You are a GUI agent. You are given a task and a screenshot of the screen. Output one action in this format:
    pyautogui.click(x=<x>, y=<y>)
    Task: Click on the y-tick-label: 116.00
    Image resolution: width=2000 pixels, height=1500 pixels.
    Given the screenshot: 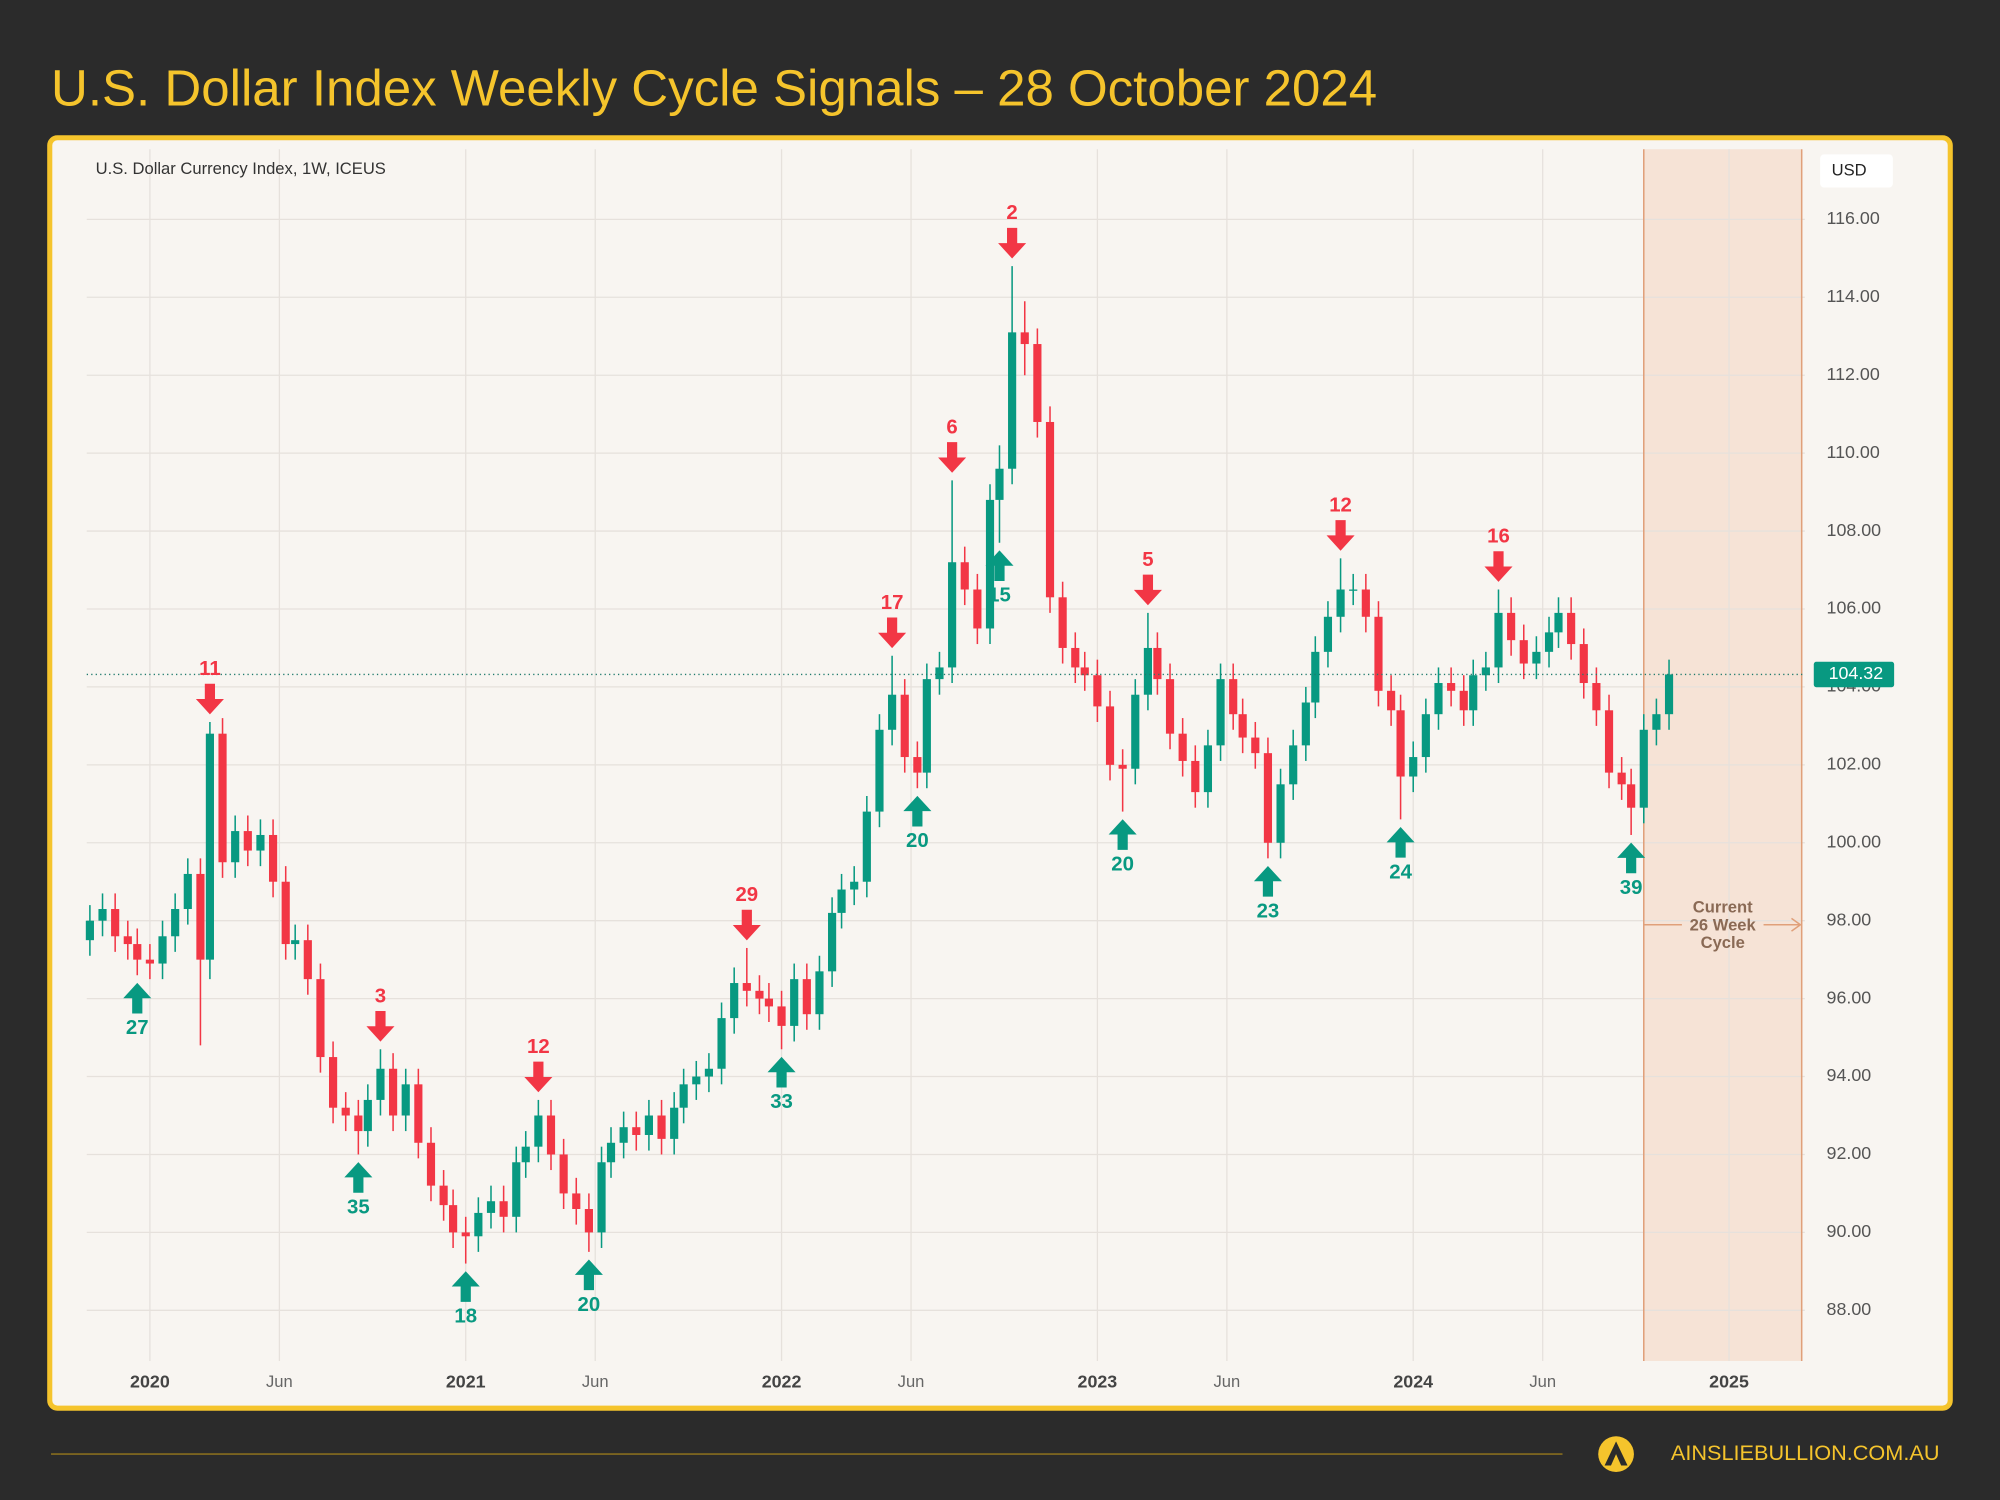 What is the action you would take?
    pyautogui.click(x=1853, y=218)
    